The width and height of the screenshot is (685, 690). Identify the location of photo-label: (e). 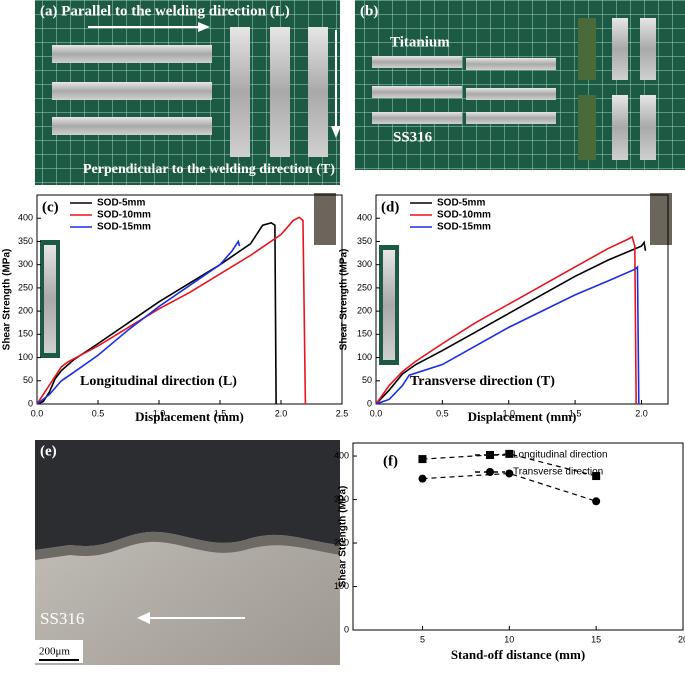
(48, 451).